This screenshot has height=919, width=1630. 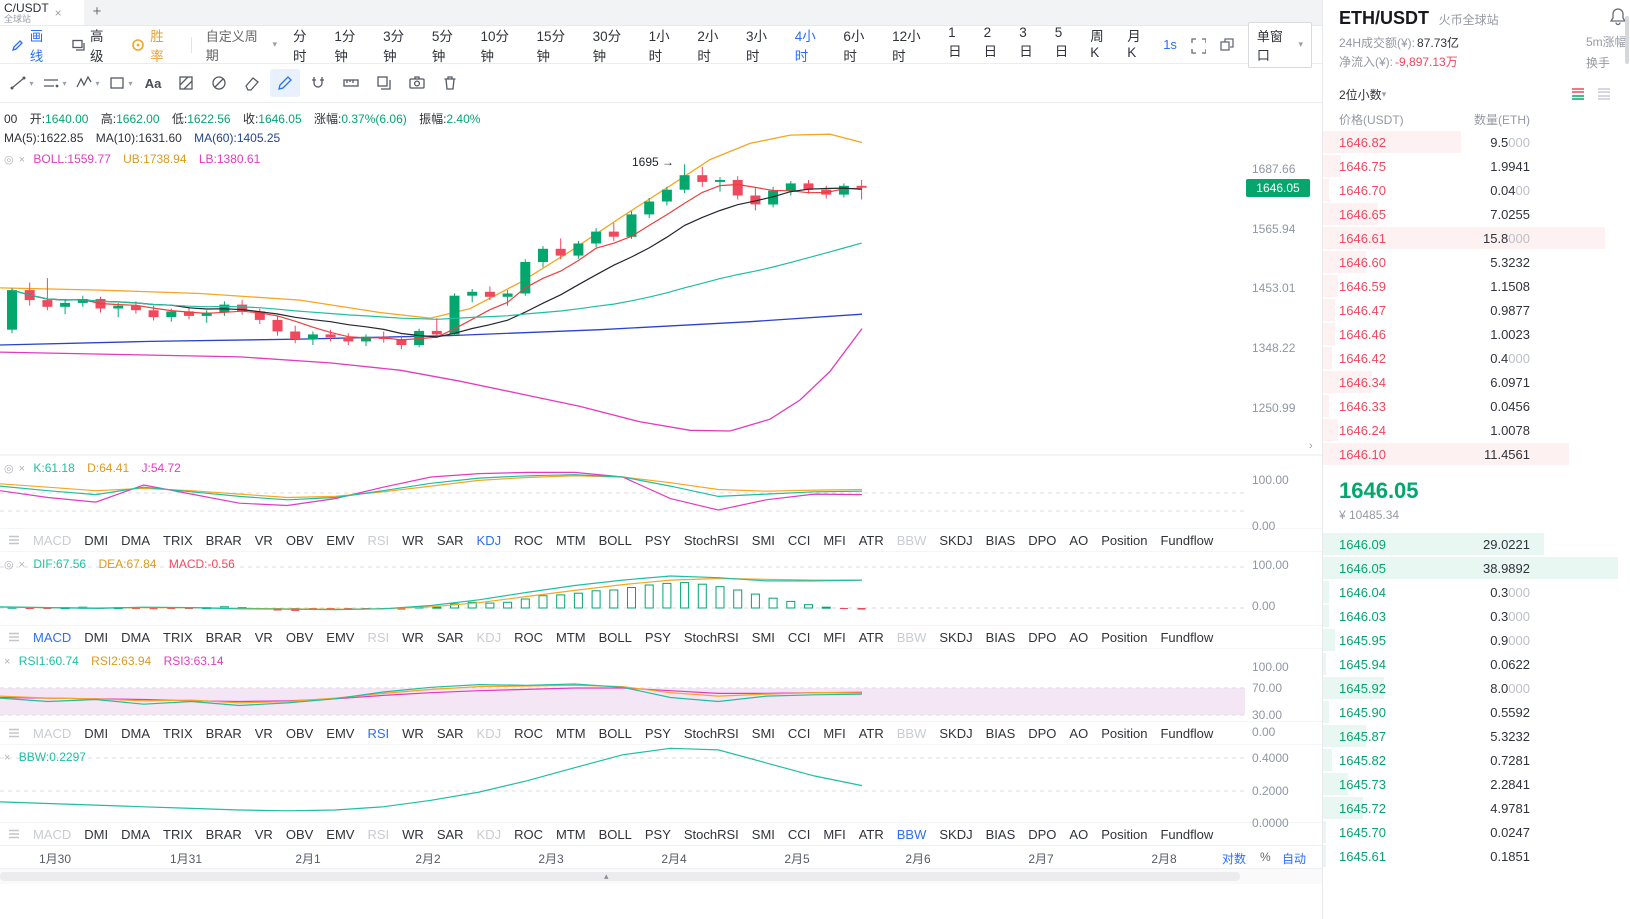 I want to click on ask-row: 1646.33 0.0456, so click(x=1476, y=406).